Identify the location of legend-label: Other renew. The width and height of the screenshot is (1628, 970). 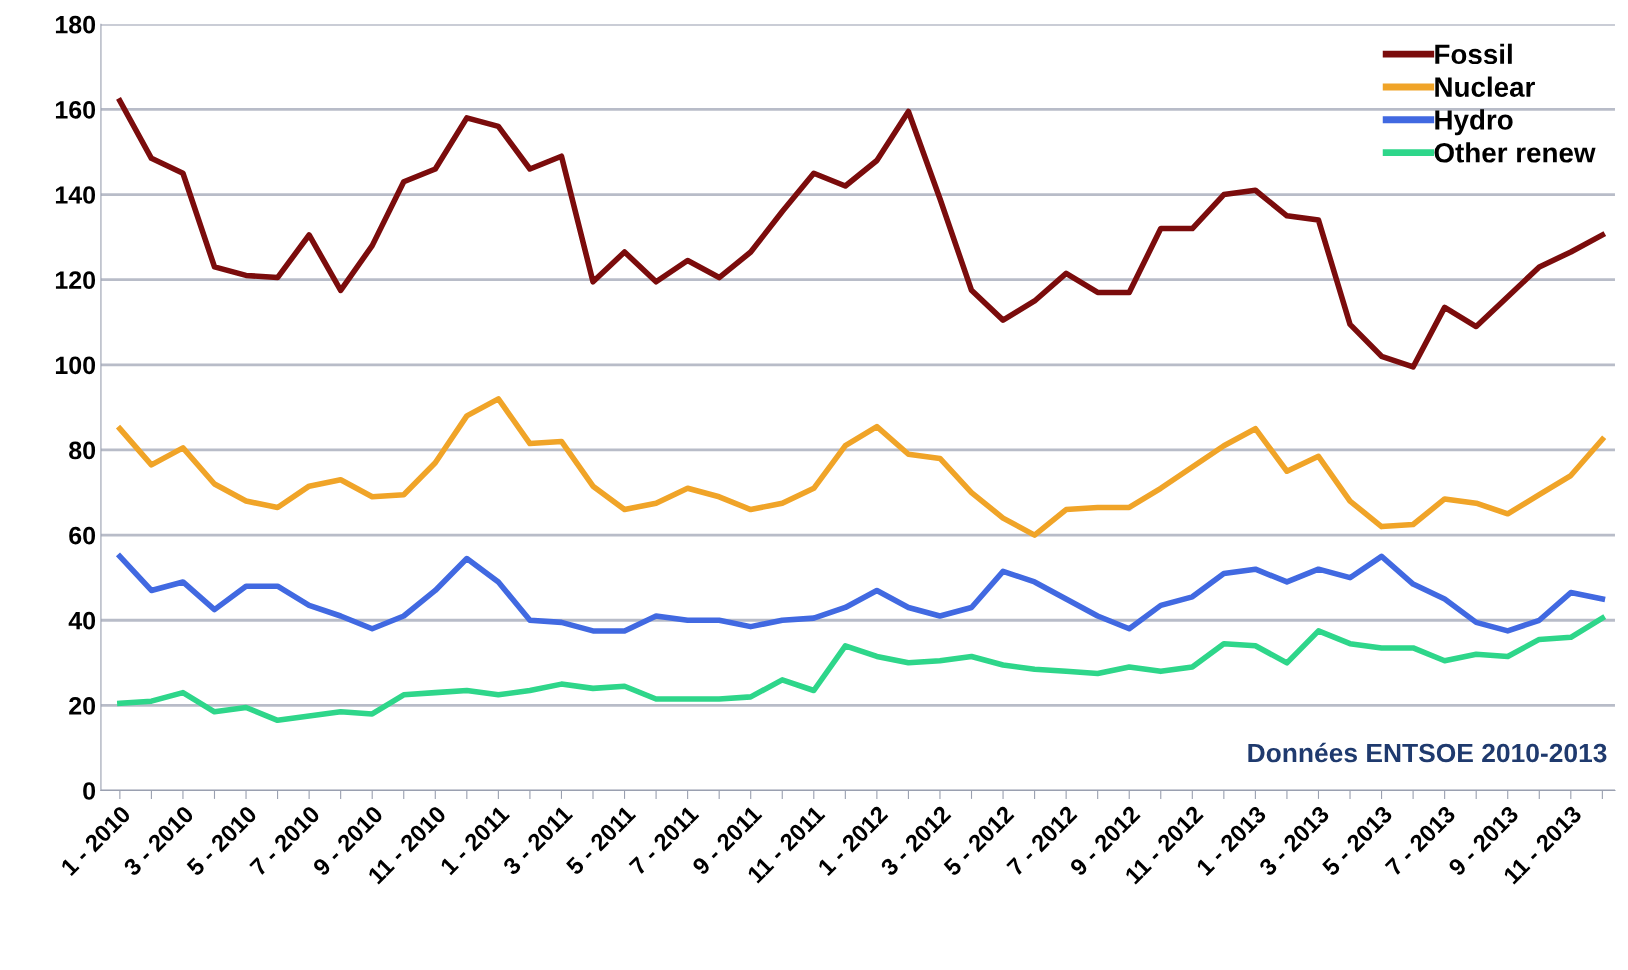
(1515, 152).